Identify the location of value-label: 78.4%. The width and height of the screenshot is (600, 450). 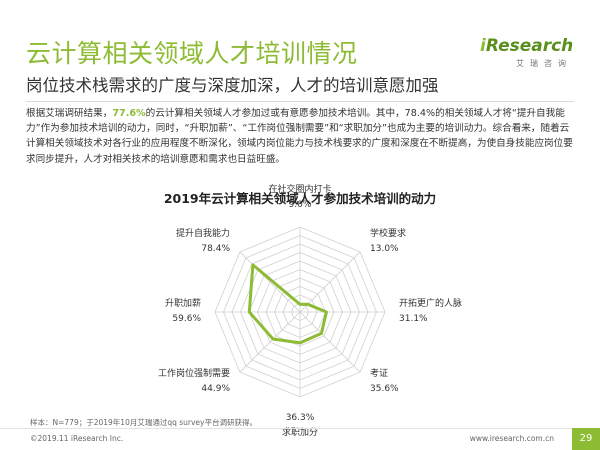
(215, 249).